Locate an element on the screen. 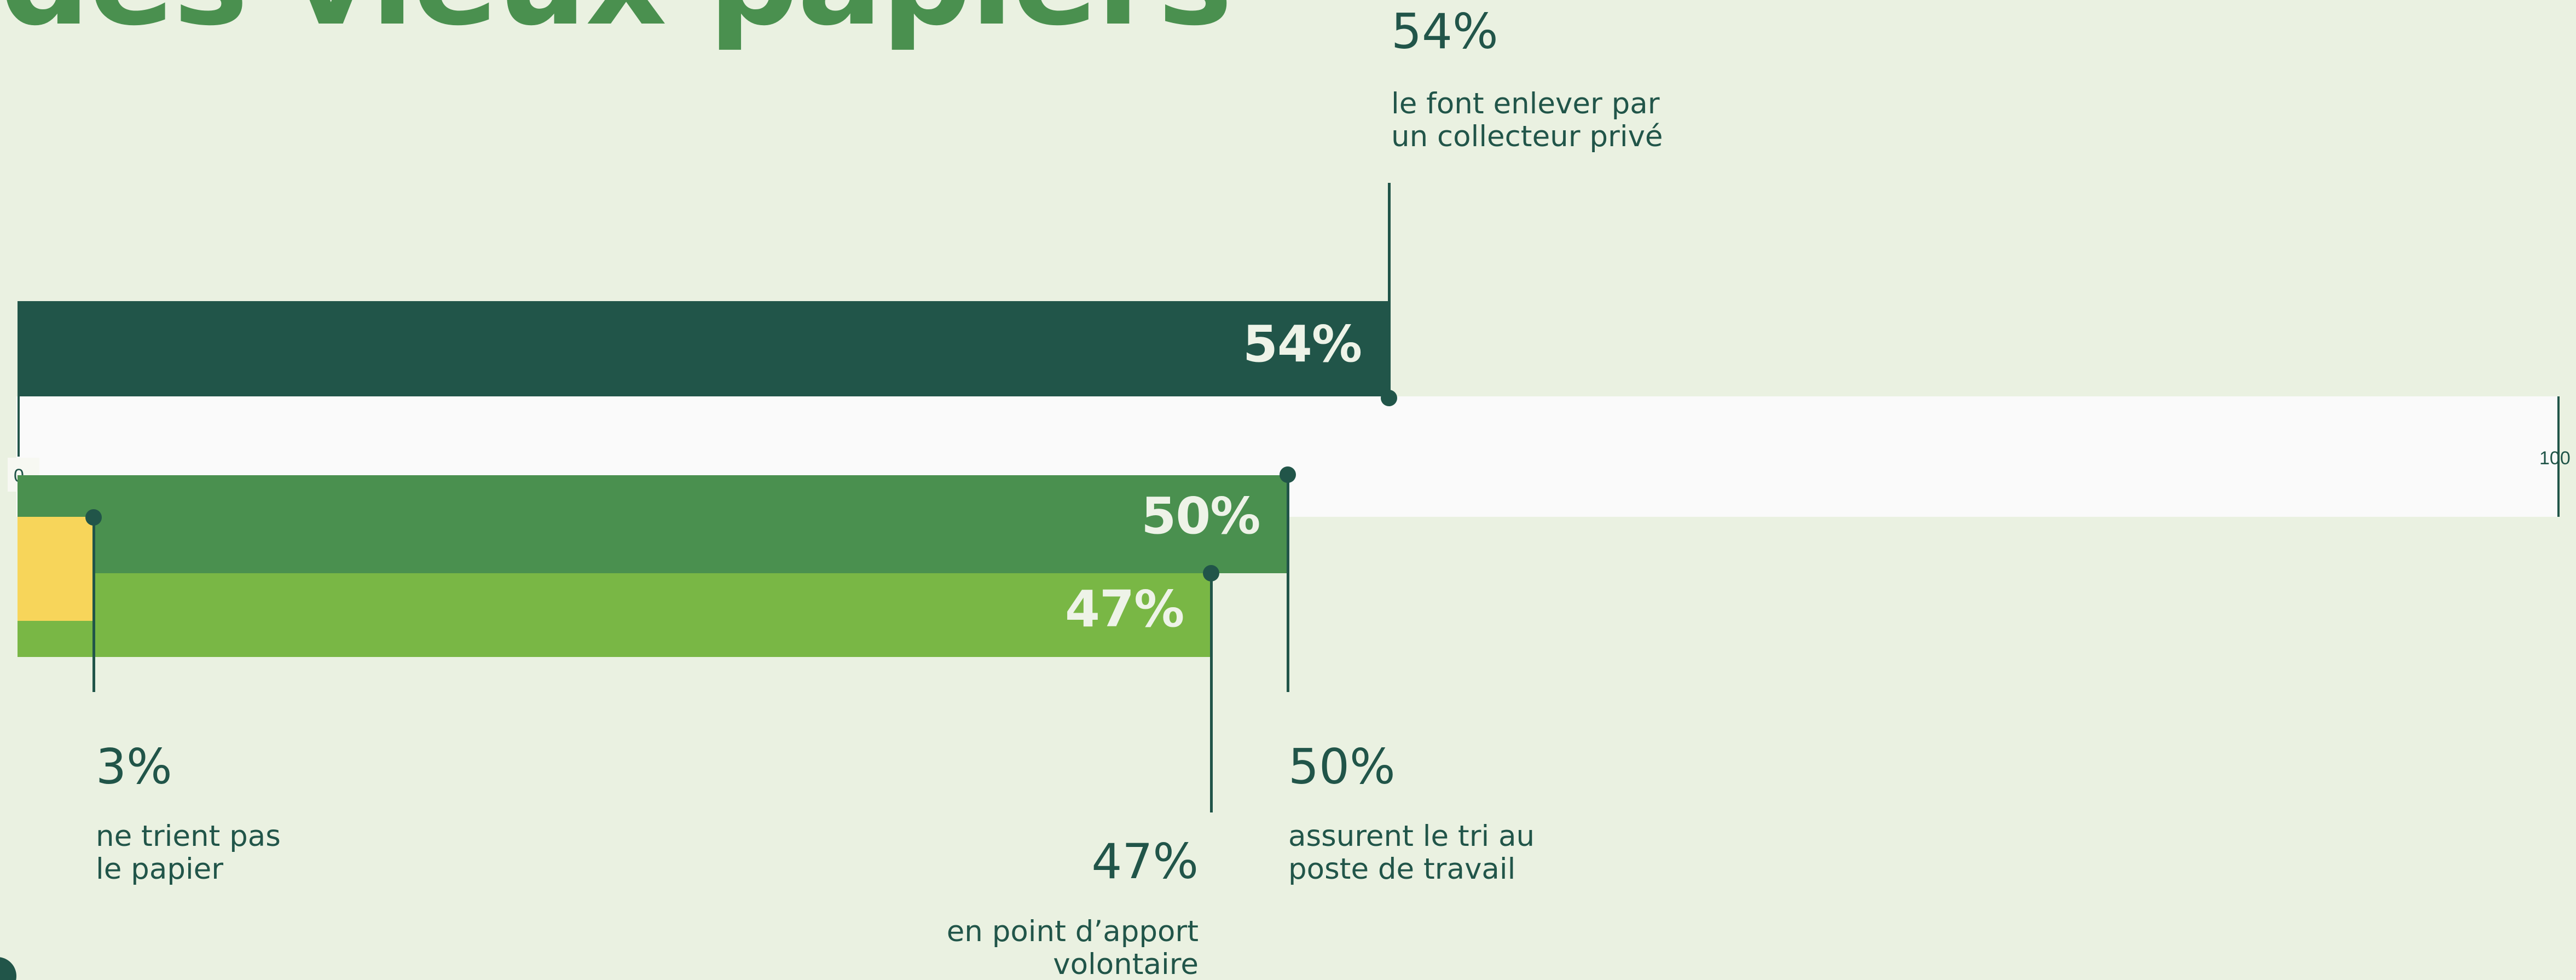 Image resolution: width=2576 pixels, height=980 pixels. bar-collector is located at coordinates (704, 348).